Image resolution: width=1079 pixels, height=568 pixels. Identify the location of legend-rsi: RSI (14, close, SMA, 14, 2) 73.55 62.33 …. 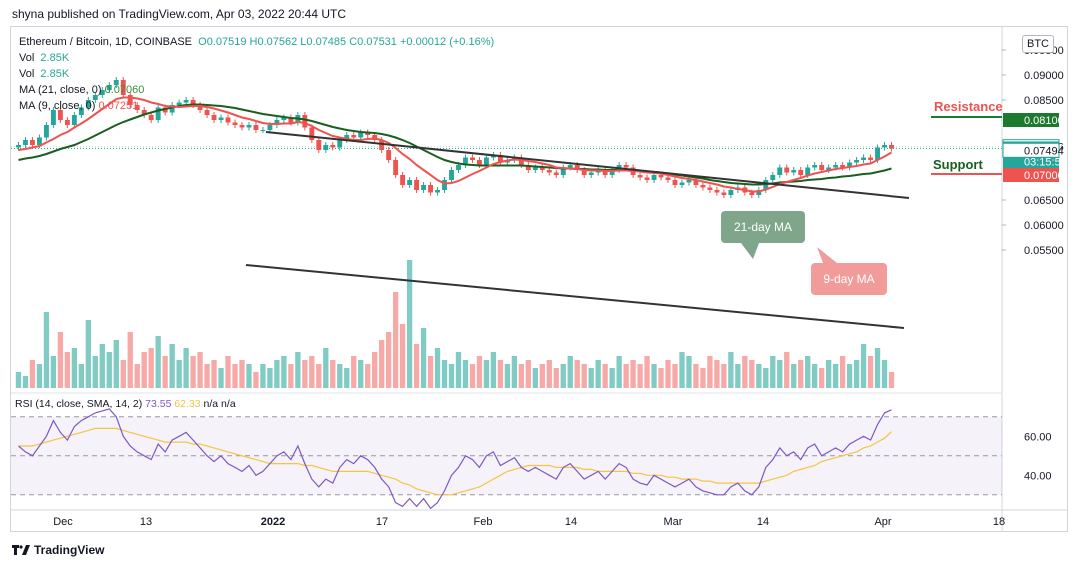
(125, 404).